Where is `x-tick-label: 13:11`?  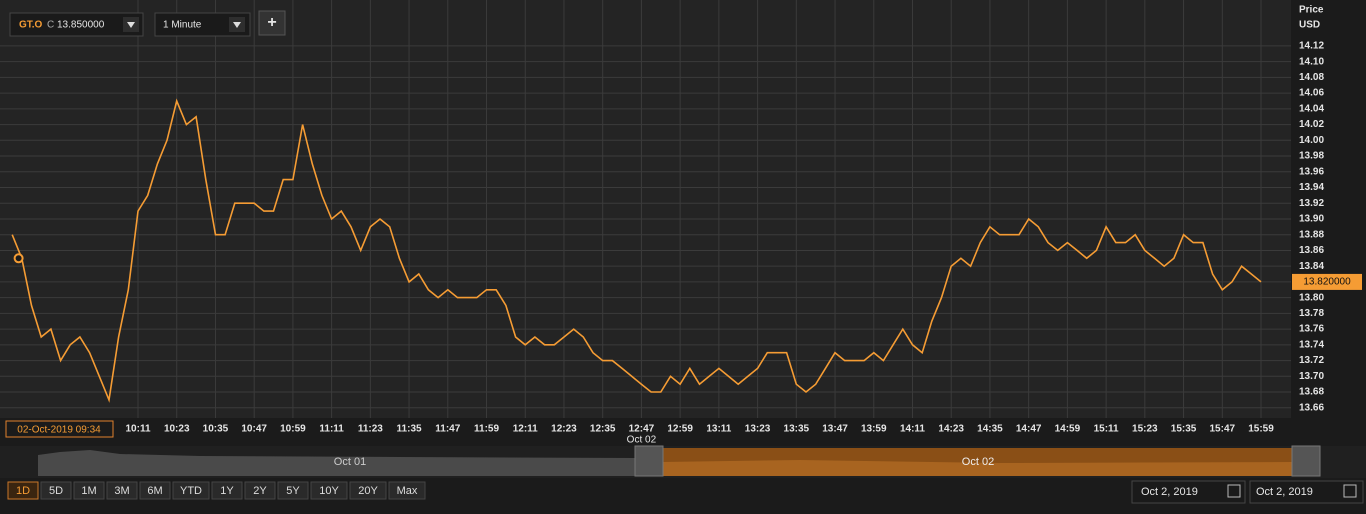
x-tick-label: 13:11 is located at coordinates (718, 429).